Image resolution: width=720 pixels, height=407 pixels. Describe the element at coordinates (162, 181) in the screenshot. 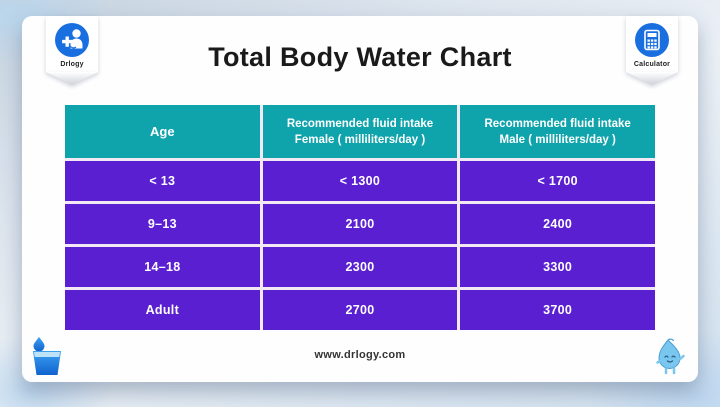

I see `table-cell-age: < 13` at that location.